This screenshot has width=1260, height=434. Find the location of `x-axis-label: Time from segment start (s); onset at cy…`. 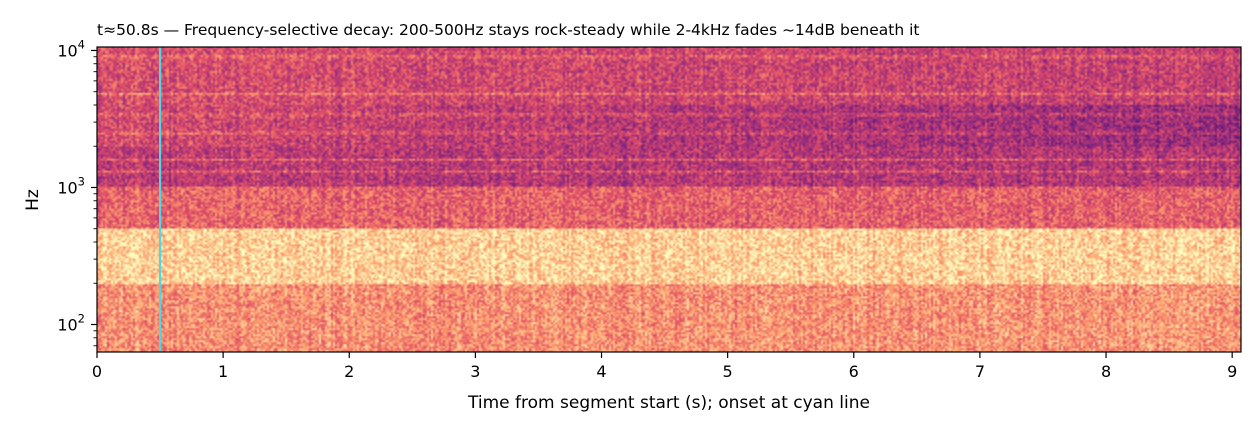

x-axis-label: Time from segment start (s); onset at cy… is located at coordinates (668, 403).